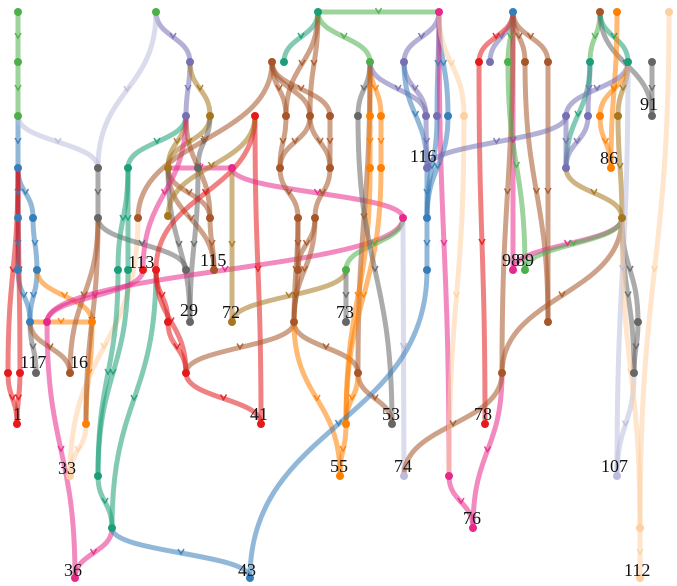  Describe the element at coordinates (213, 260) in the screenshot. I see `node-label: 115` at that location.